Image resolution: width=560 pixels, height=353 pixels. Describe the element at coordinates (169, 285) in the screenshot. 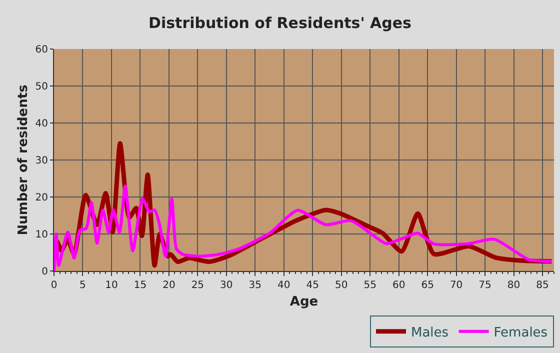

I see `x-tick-label: 20` at that location.